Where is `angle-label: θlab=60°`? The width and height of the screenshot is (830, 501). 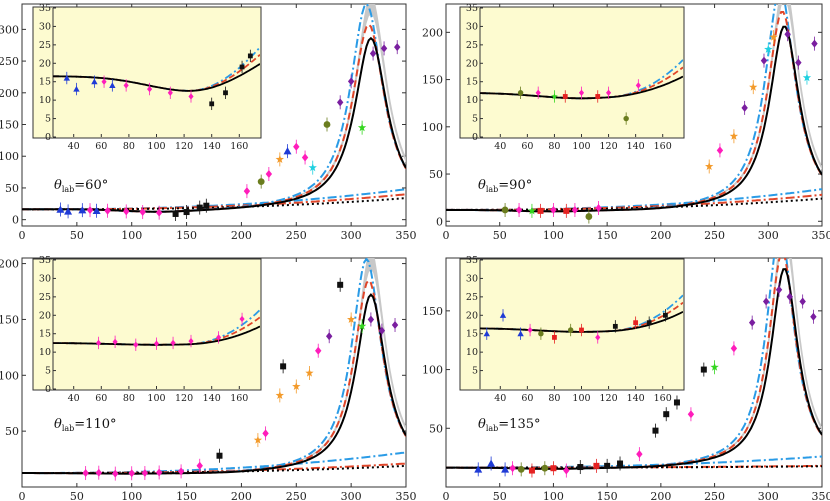 angle-label: θlab=60° is located at coordinates (81, 186).